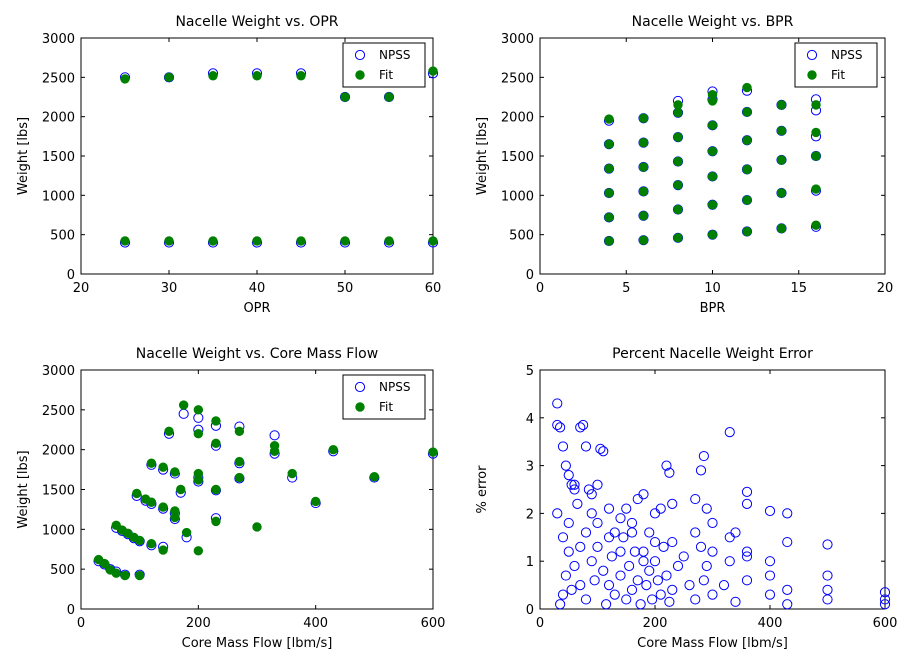 The image size is (902, 664). What do you see at coordinates (433, 288) in the screenshot?
I see `x-tick-label: 60` at bounding box center [433, 288].